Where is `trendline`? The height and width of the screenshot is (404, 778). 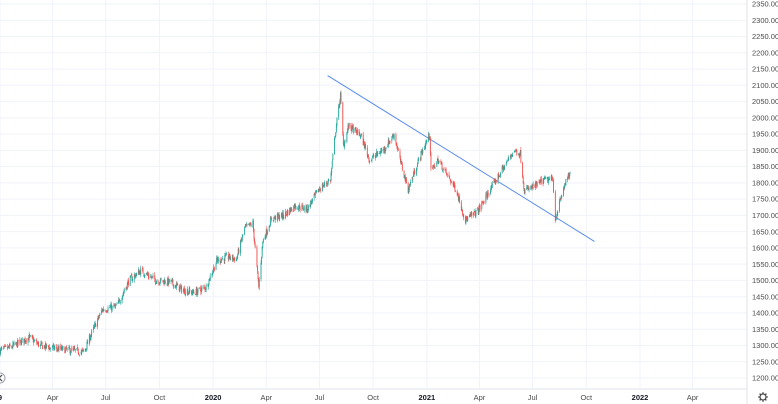
trendline is located at coordinates (461, 158).